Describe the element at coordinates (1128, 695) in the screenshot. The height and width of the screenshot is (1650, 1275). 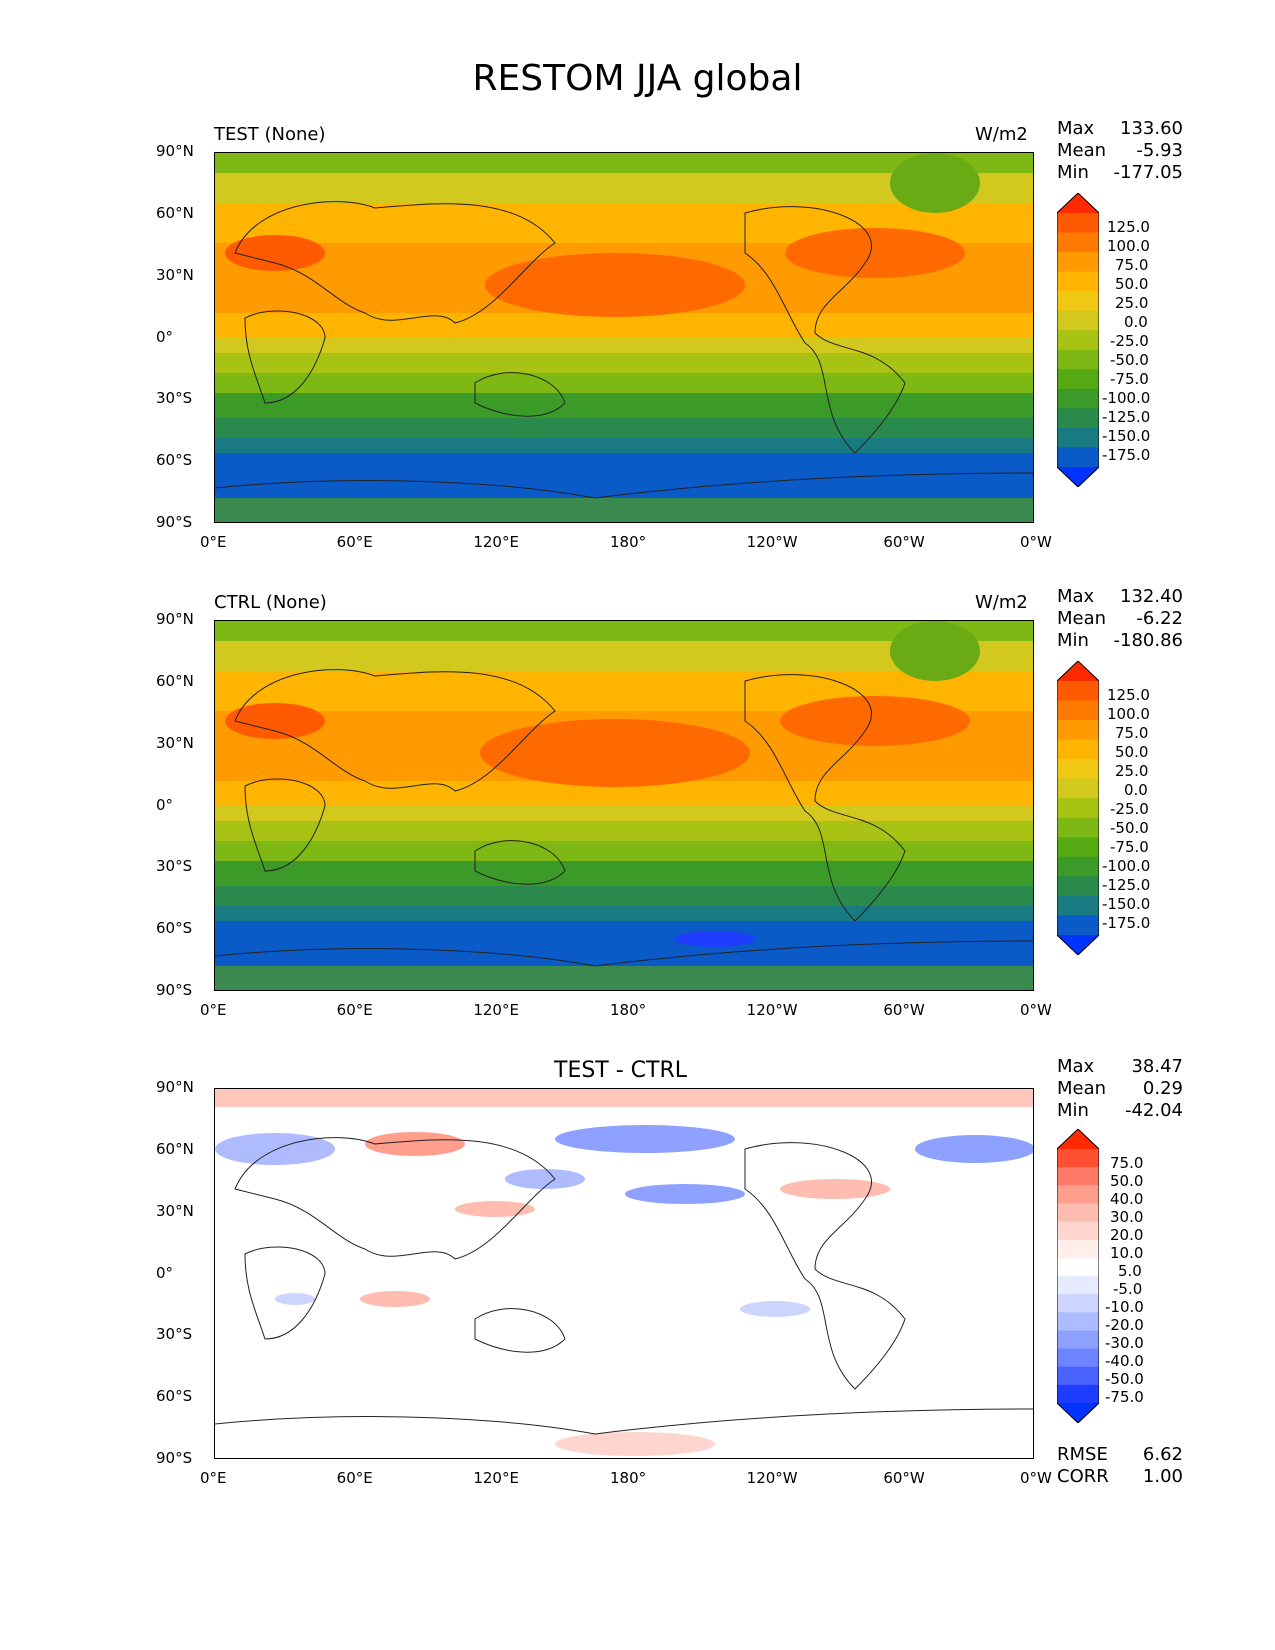
I see `cbar-label: 125.0` at that location.